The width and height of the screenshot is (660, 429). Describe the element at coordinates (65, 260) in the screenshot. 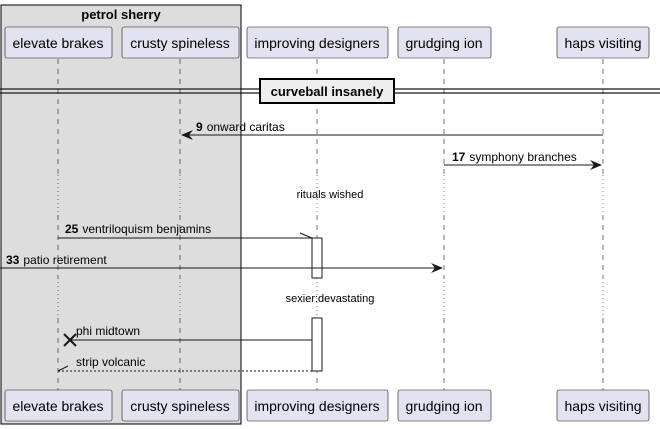

I see `message-text: patio retirement` at that location.